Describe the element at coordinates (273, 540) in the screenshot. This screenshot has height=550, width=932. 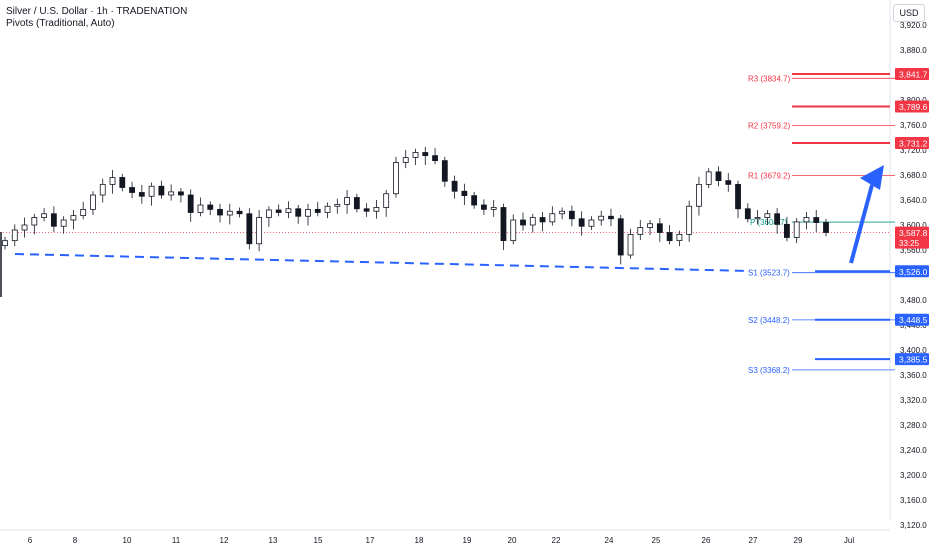
I see `time-tick-label: 13` at that location.